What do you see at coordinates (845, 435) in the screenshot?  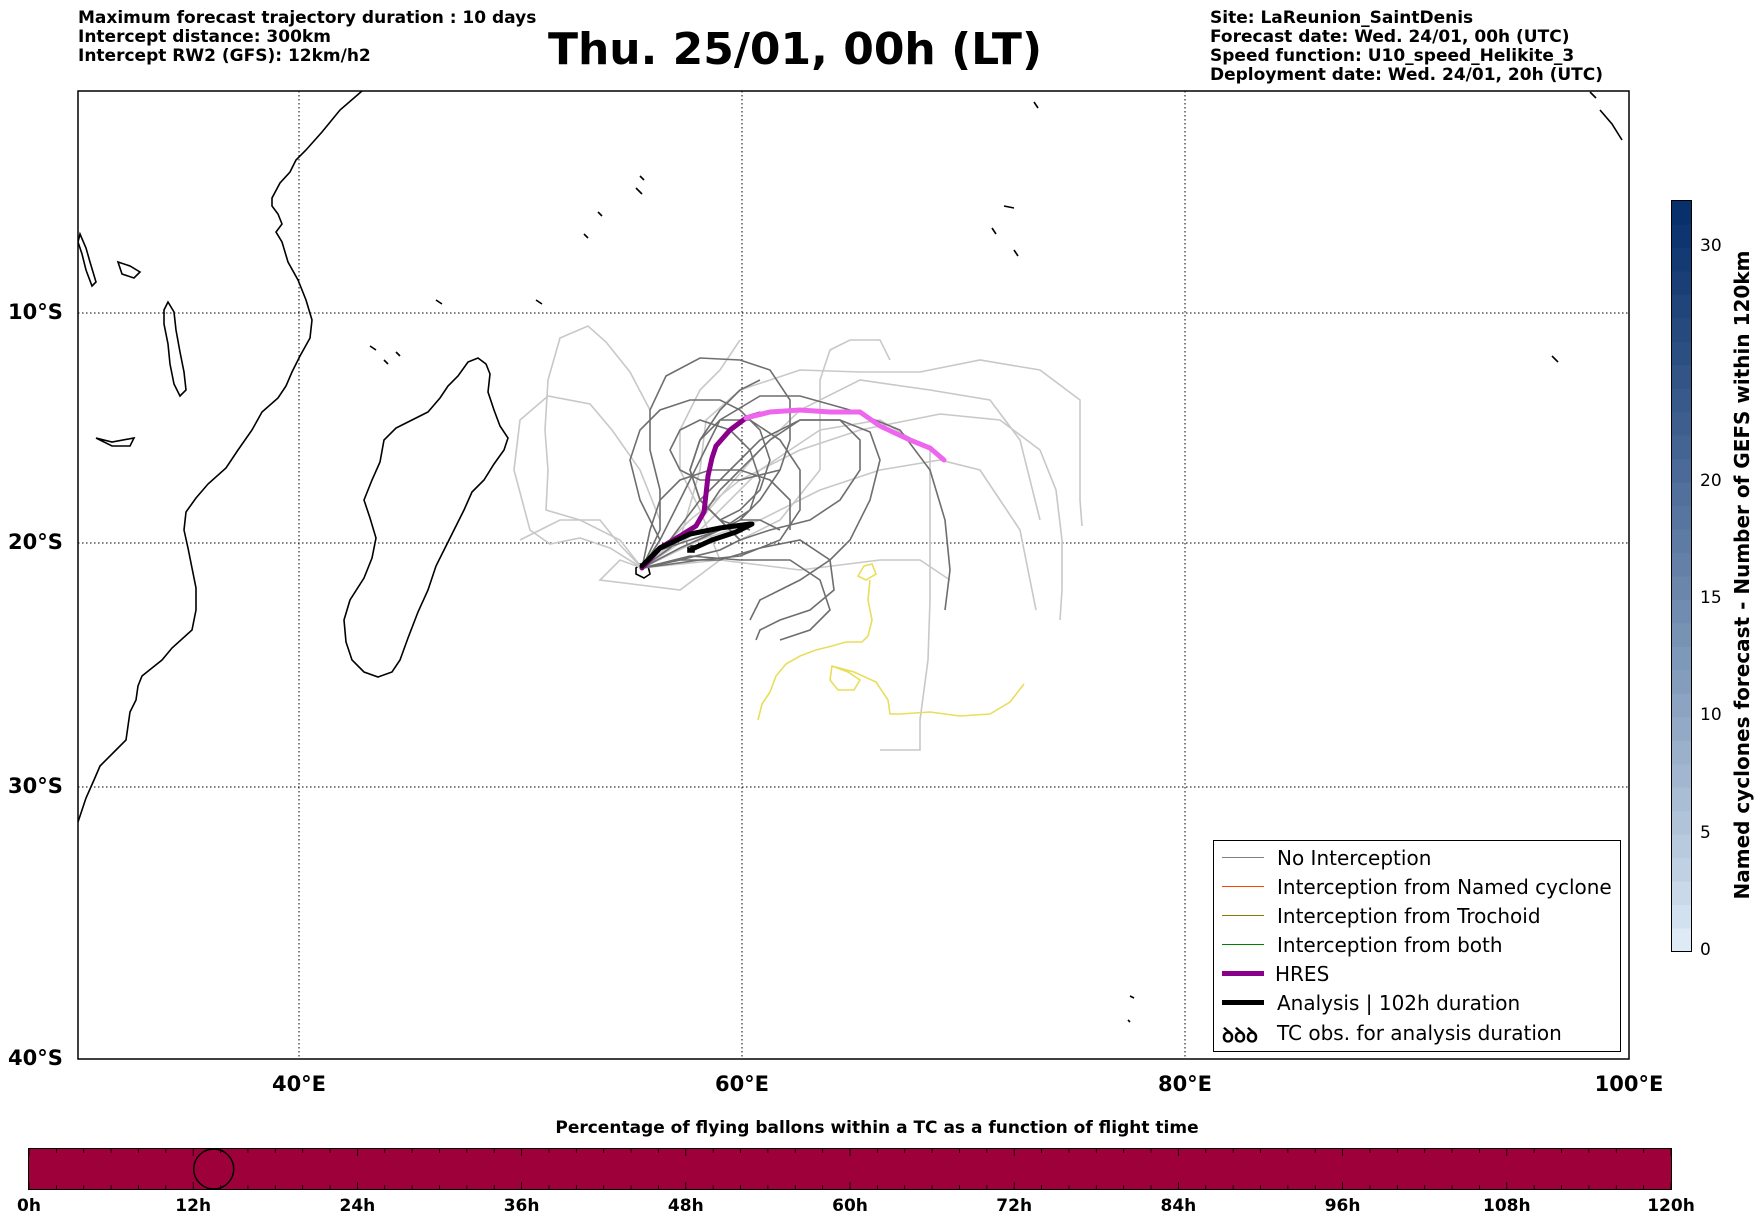 I see `hres-track-extension` at bounding box center [845, 435].